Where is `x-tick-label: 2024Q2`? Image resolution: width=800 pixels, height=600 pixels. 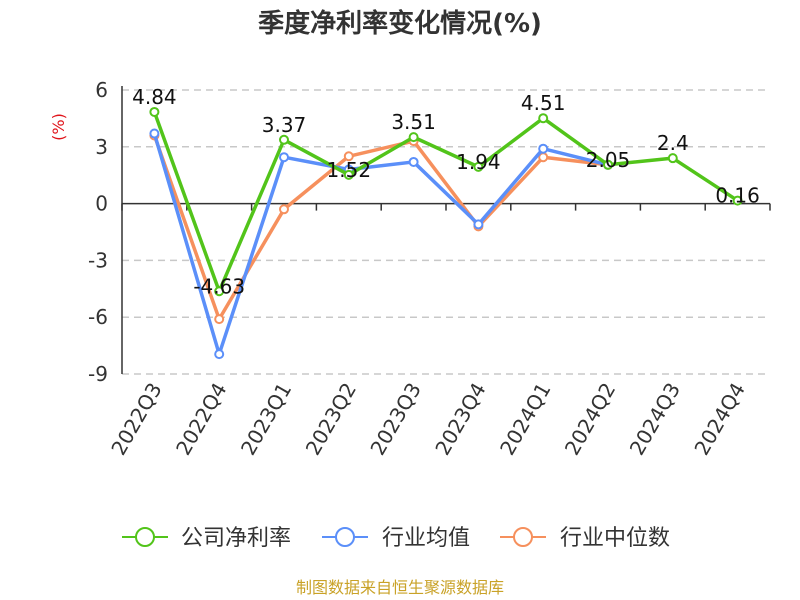 x-tick-label: 2024Q2 is located at coordinates (590, 419).